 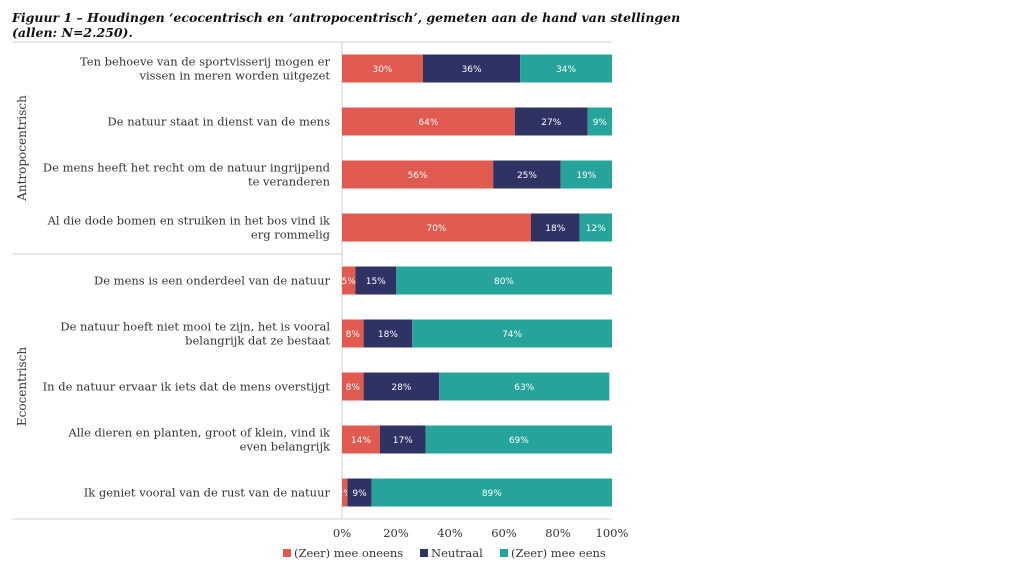 I want to click on data-label: 89%, so click(x=492, y=494).